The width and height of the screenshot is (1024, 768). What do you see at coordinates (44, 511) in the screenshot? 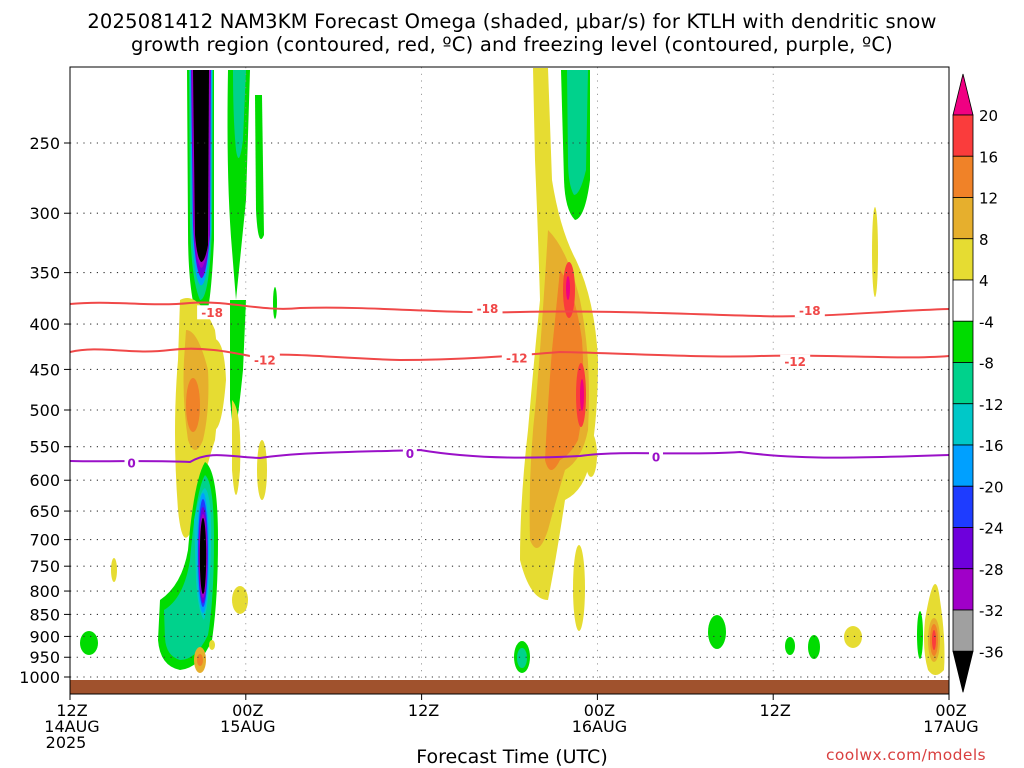
I see `y-tick-label: 650` at bounding box center [44, 511].